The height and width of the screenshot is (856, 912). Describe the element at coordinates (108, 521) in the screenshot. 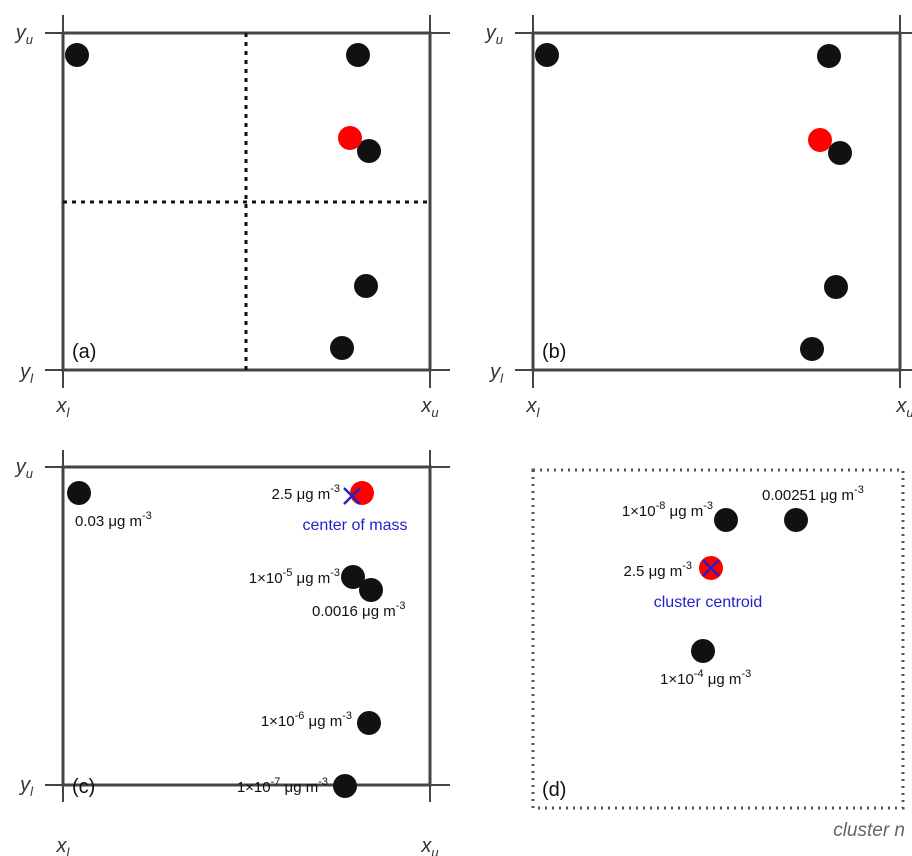

I see `text-part: 0.03 μg m` at that location.